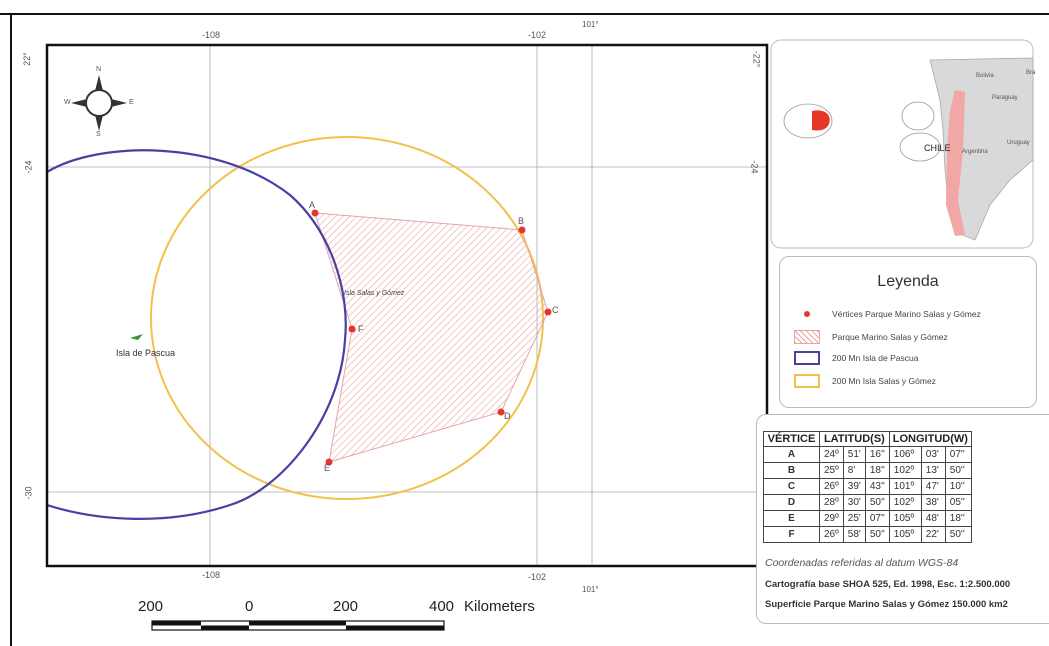 The image size is (1049, 646). I want to click on table-row: D 28º 30' 50'' 102º 38' 05'', so click(867, 502).